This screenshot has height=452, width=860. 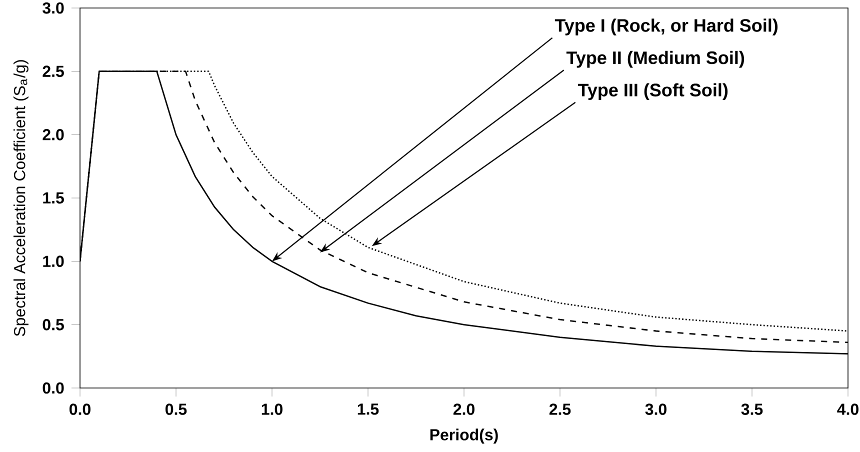 What do you see at coordinates (655, 59) in the screenshot?
I see `annotation: Type II (Medium Soil)` at bounding box center [655, 59].